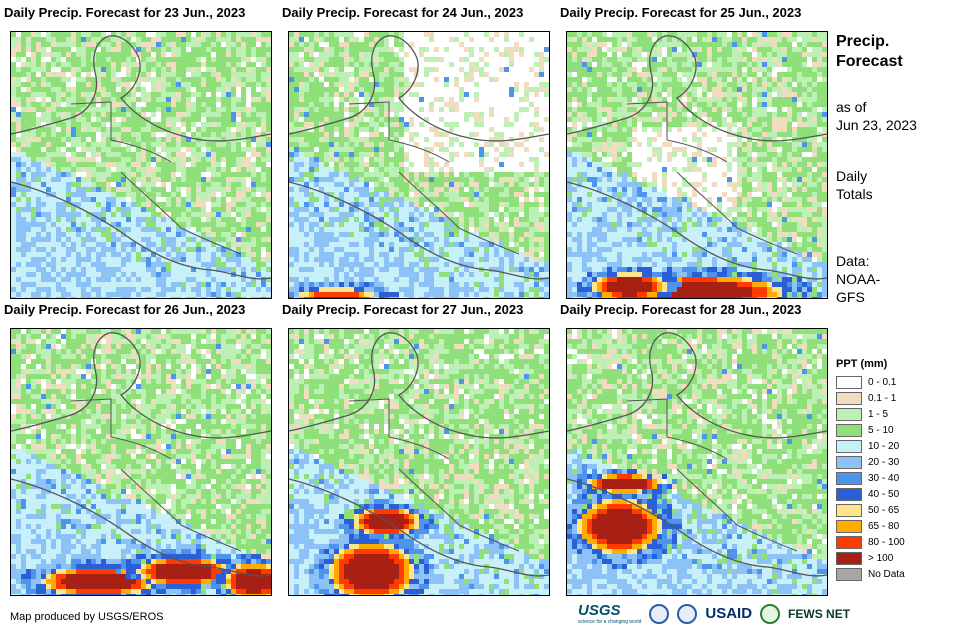 Image resolution: width=970 pixels, height=635 pixels. Describe the element at coordinates (610, 622) in the screenshot. I see `usgs-tagline: science for a changing world` at that location.